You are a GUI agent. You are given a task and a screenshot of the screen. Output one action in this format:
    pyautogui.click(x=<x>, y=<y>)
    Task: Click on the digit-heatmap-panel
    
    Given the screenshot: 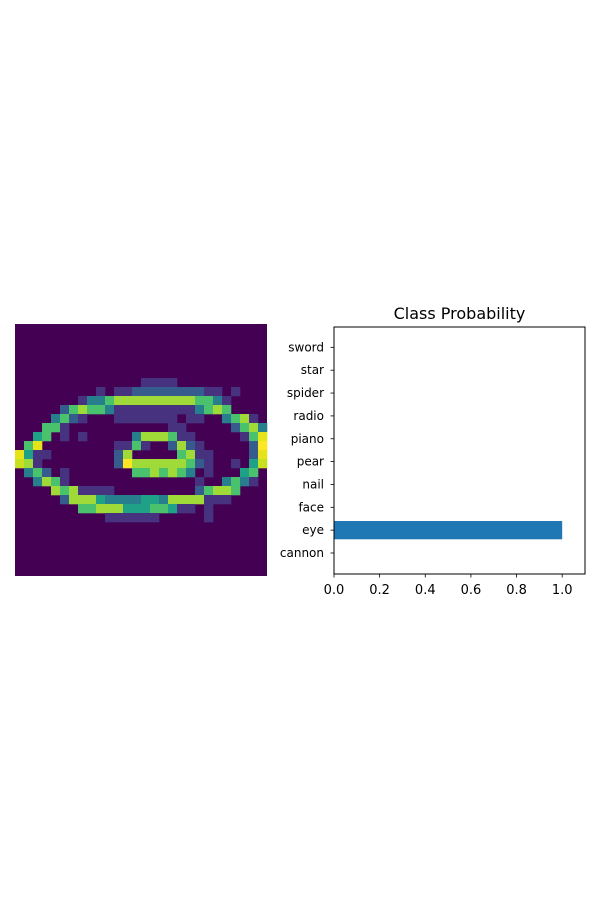 What is the action you would take?
    pyautogui.click(x=141, y=450)
    